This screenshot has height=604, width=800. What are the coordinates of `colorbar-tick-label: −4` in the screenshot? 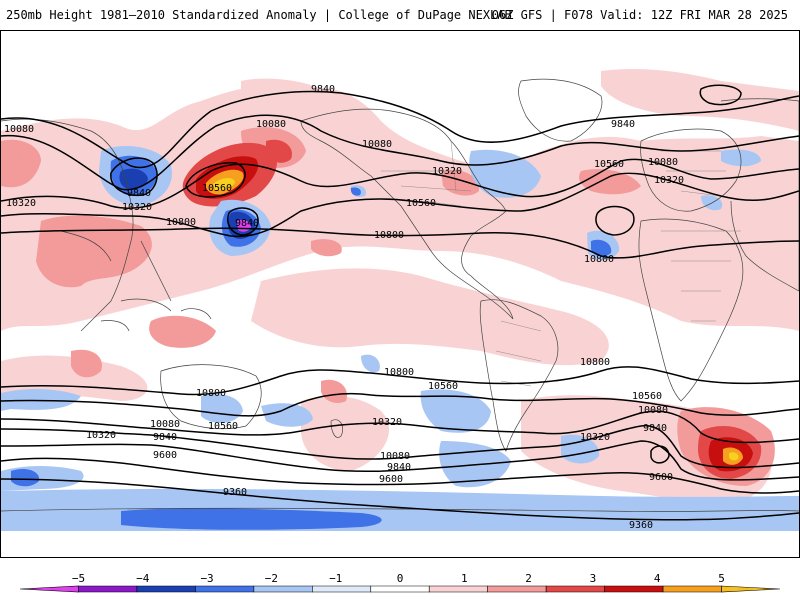 It's located at (143, 578).